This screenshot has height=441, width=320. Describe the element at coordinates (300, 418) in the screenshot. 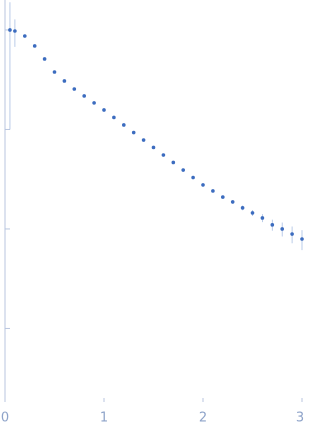

I see `x-tick-label: 3` at that location.